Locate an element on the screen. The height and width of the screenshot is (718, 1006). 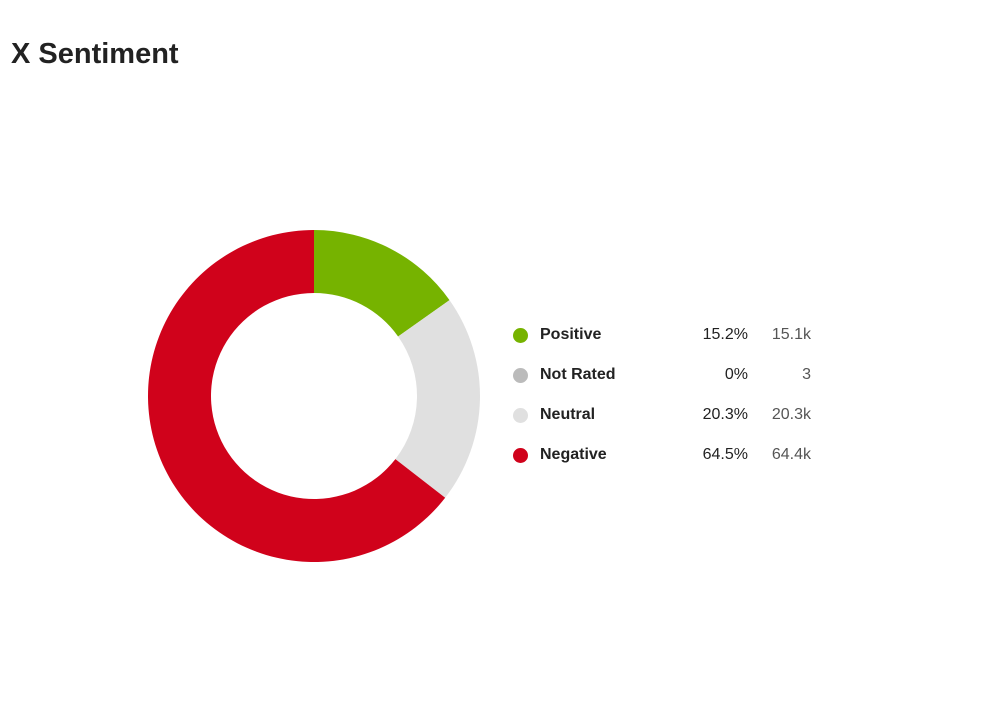
legend-dot-not-rated is located at coordinates (520, 375).